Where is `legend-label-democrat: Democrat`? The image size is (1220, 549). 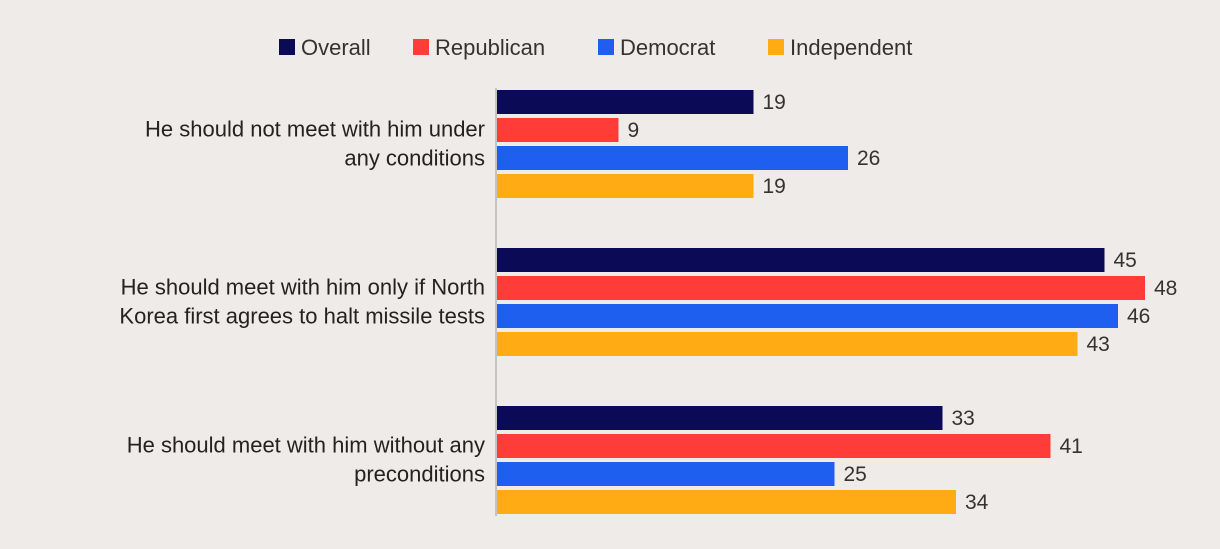
legend-label-democrat: Democrat is located at coordinates (667, 47).